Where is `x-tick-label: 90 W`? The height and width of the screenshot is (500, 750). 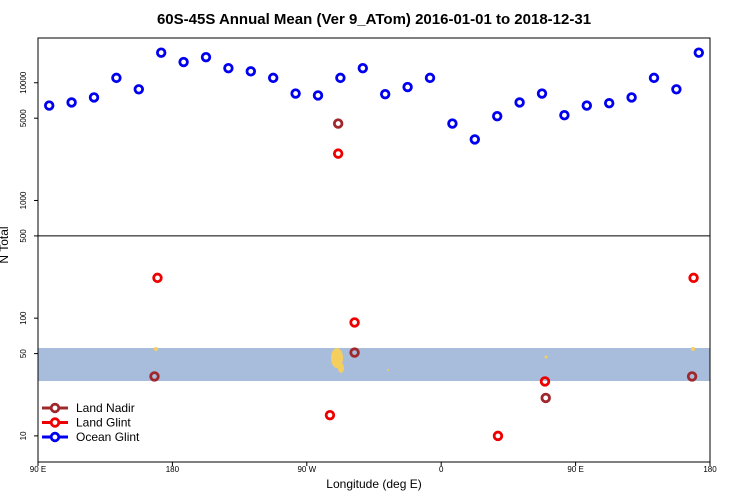 x-tick-label: 90 W is located at coordinates (306, 469).